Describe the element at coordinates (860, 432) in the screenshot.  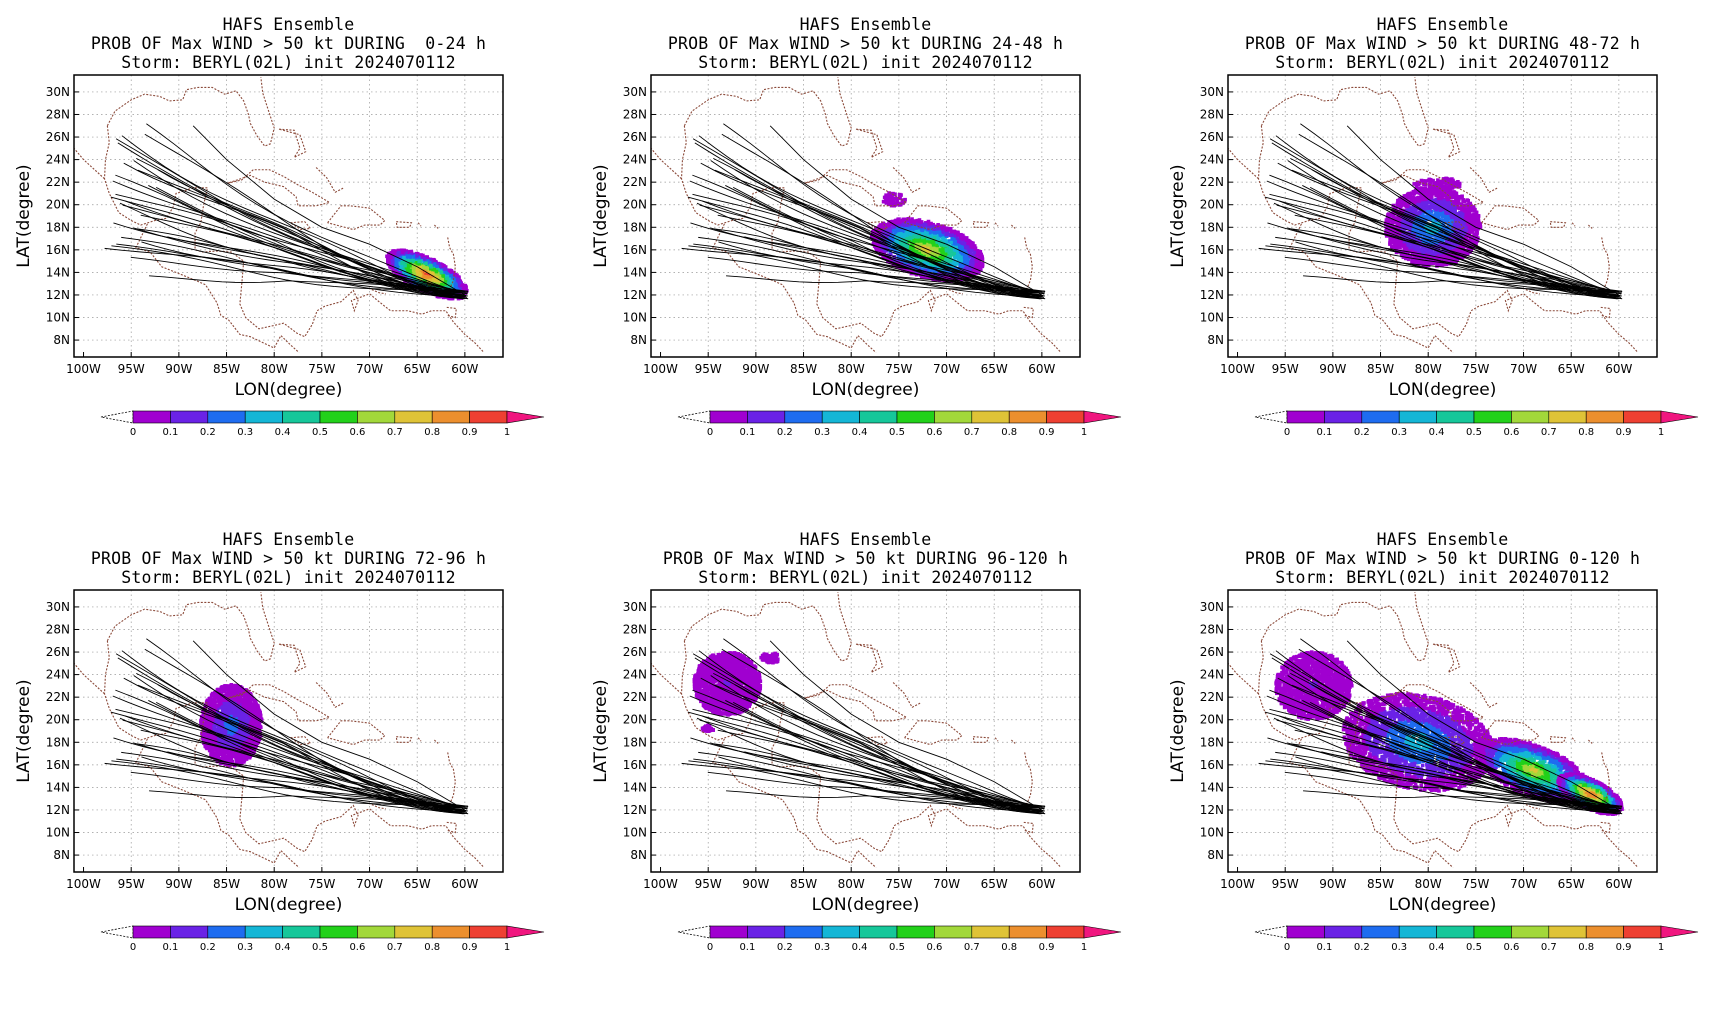
I see `colorbar-label: 0.4` at that location.